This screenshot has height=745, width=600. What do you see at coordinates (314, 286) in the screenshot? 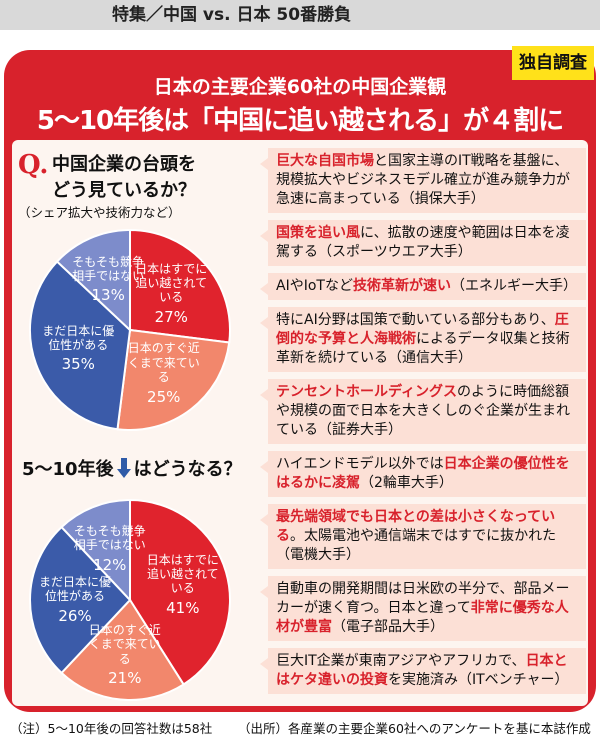
I see `quote-text: AIやIoTなど` at bounding box center [314, 286].